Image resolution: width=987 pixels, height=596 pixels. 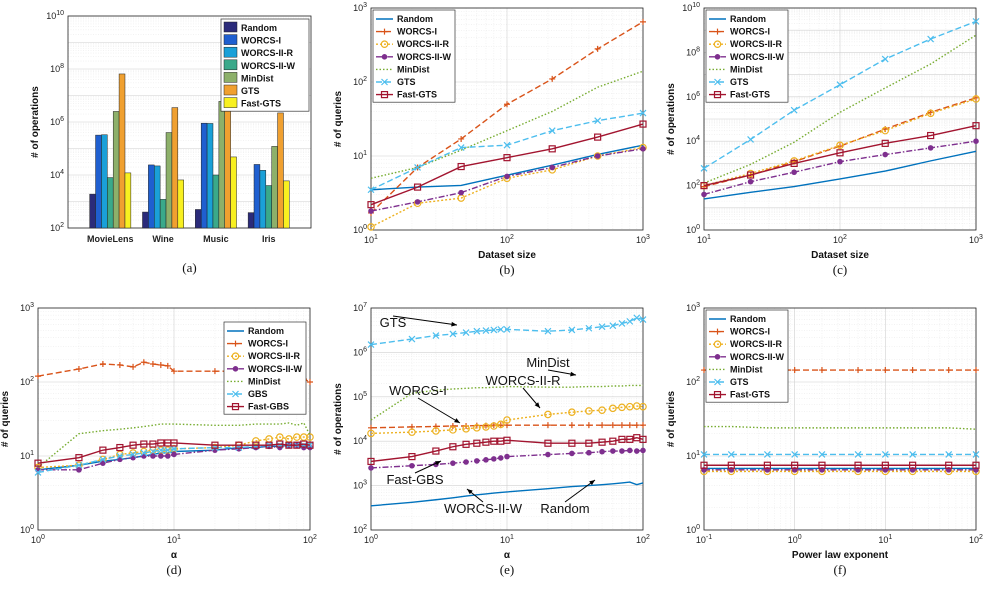 What do you see at coordinates (507, 555) in the screenshot?
I see `x-axis-label: α` at bounding box center [507, 555].